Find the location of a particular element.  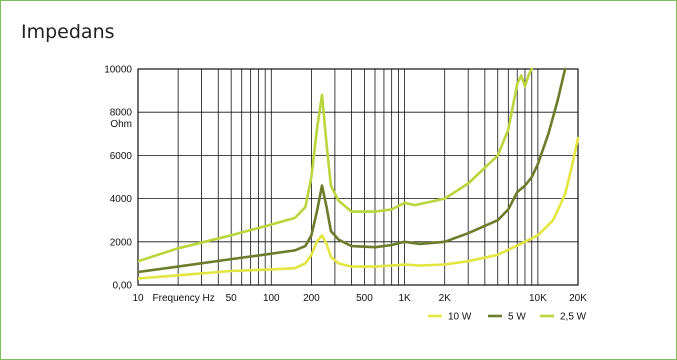

x-tick-label: 1K is located at coordinates (404, 298).